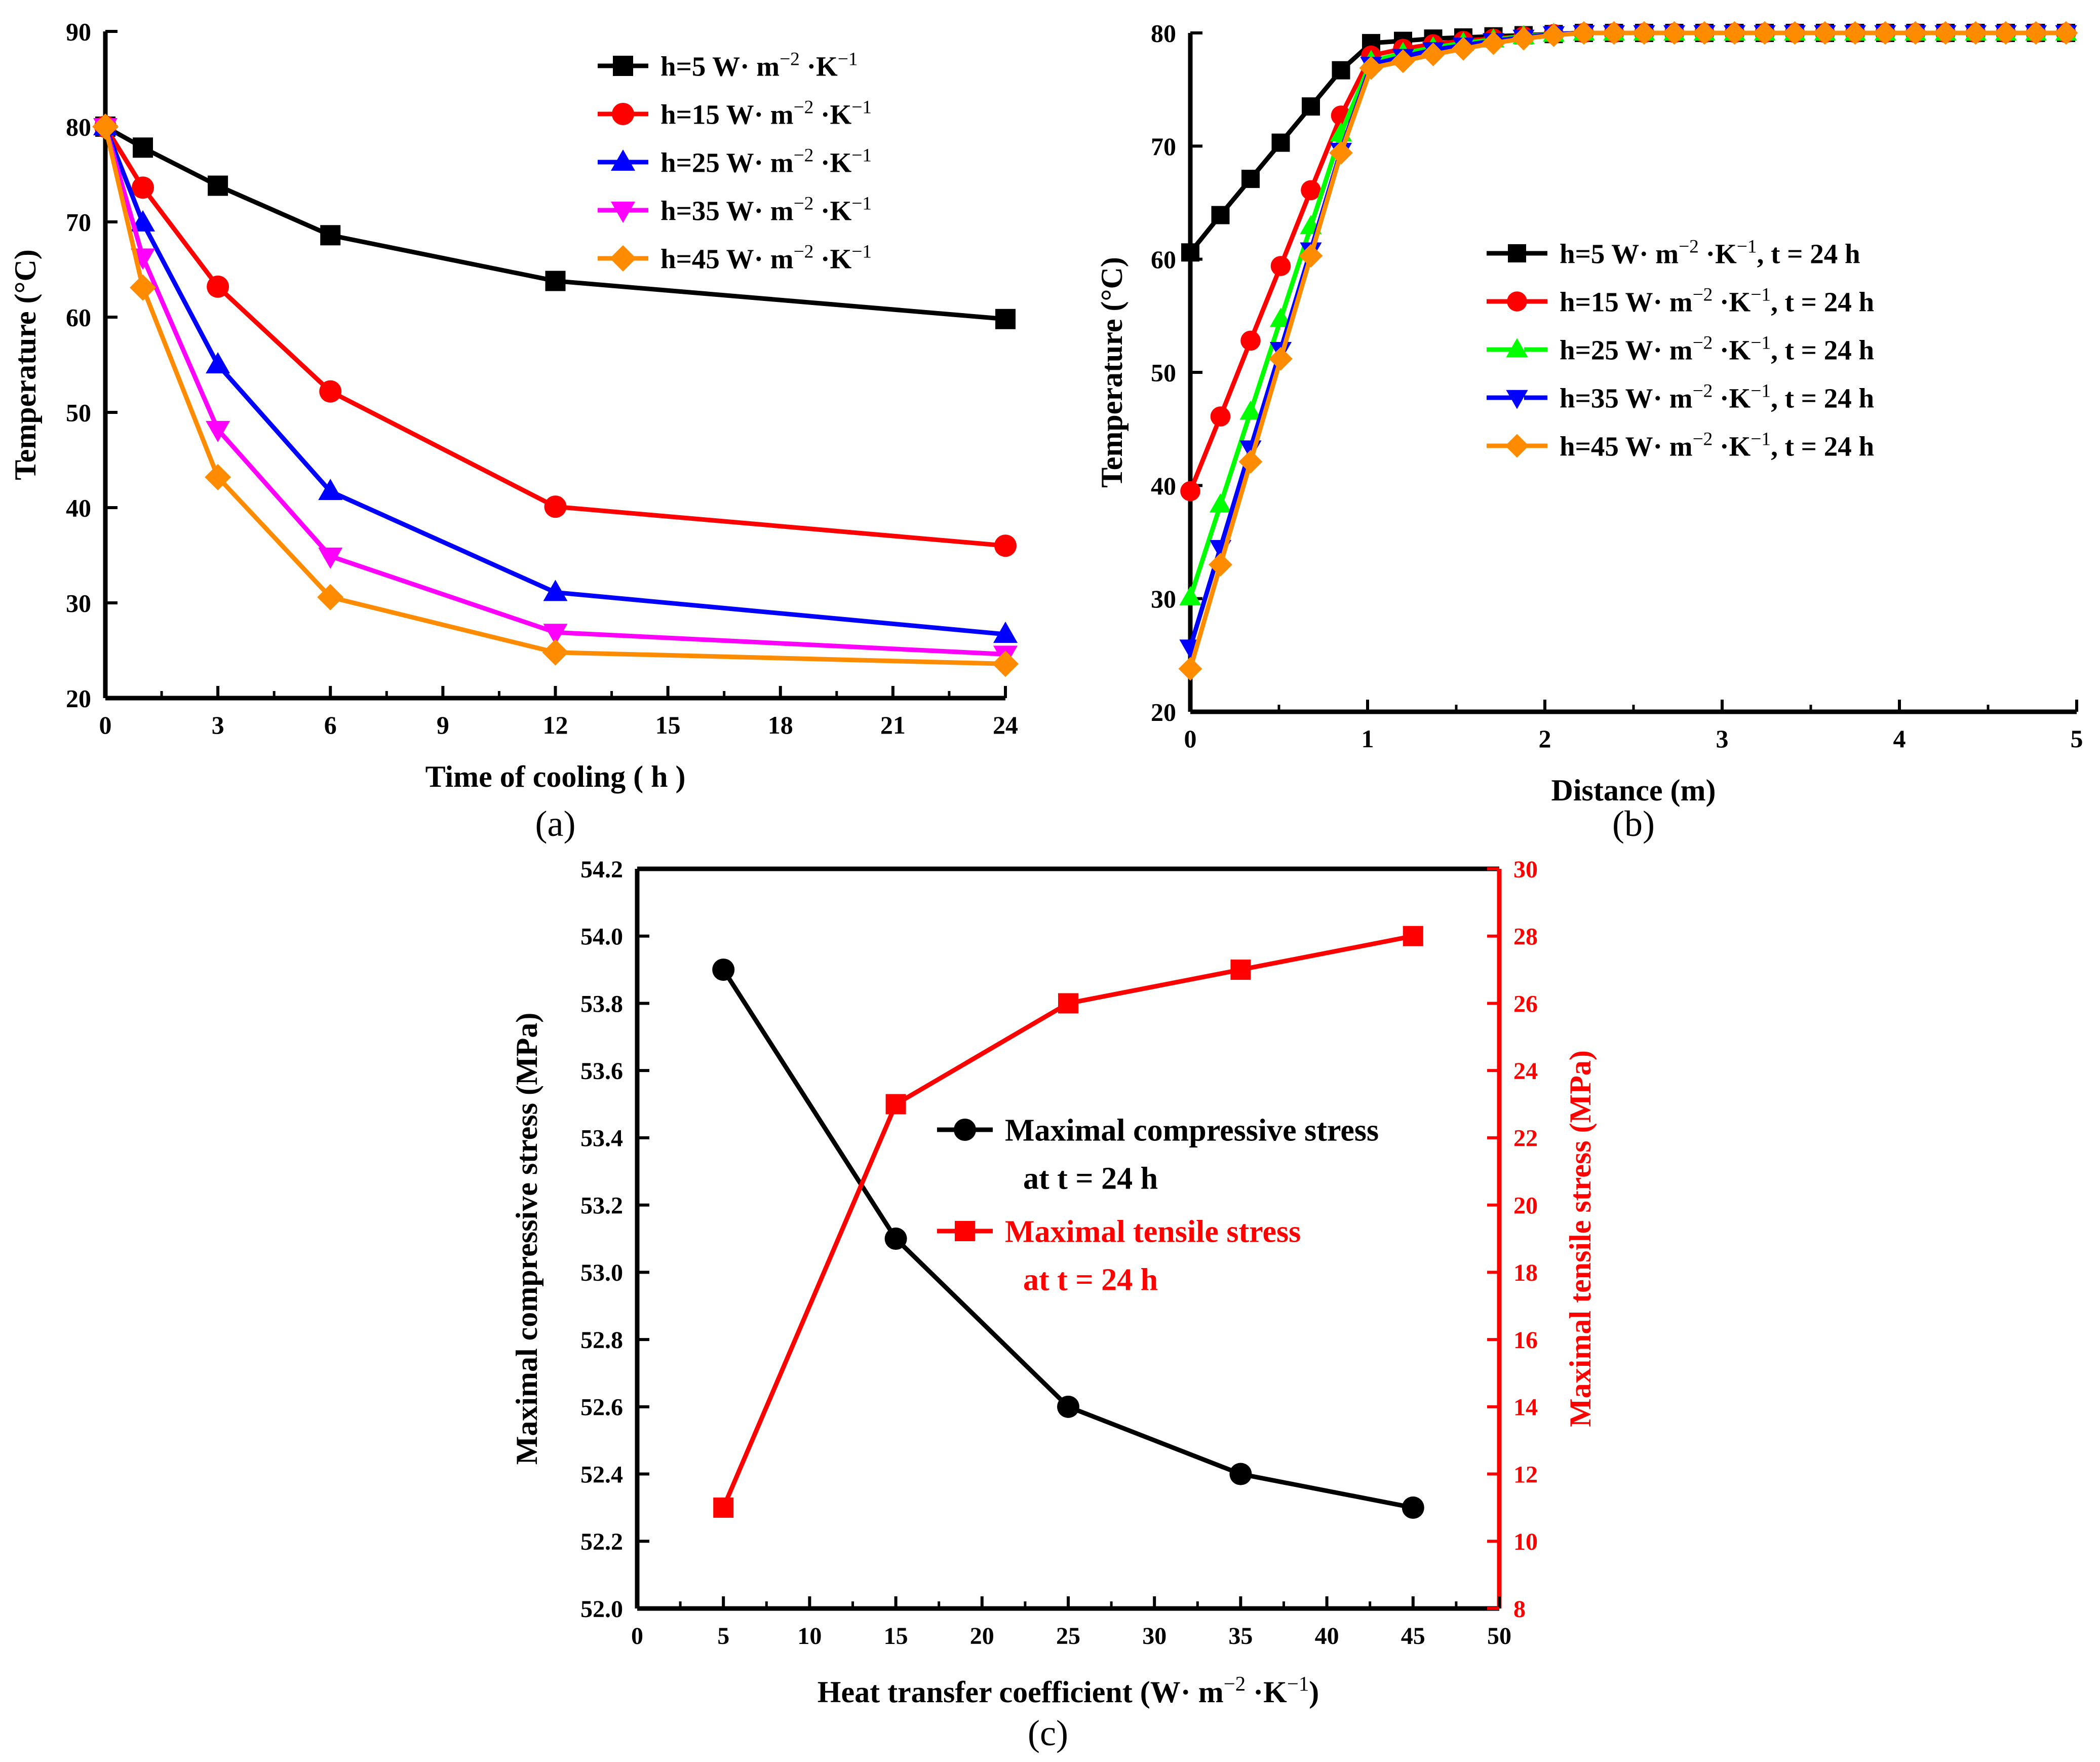 This screenshot has height=1762, width=2100. What do you see at coordinates (1722, 738) in the screenshot?
I see `x-tick-label: 3` at bounding box center [1722, 738].